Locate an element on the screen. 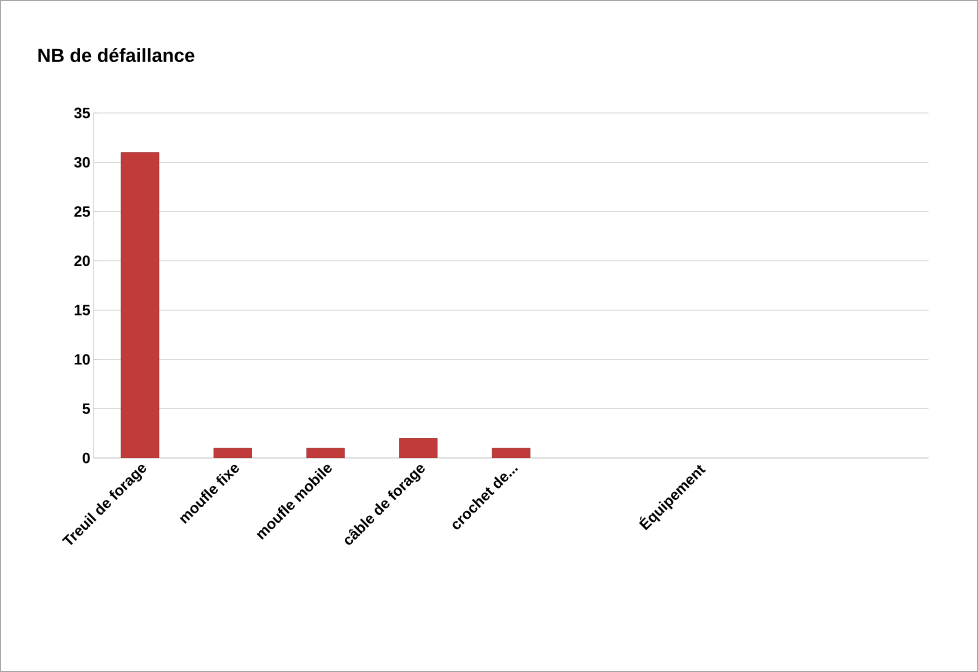 The width and height of the screenshot is (978, 672). y-tick-label: 20 is located at coordinates (82, 261).